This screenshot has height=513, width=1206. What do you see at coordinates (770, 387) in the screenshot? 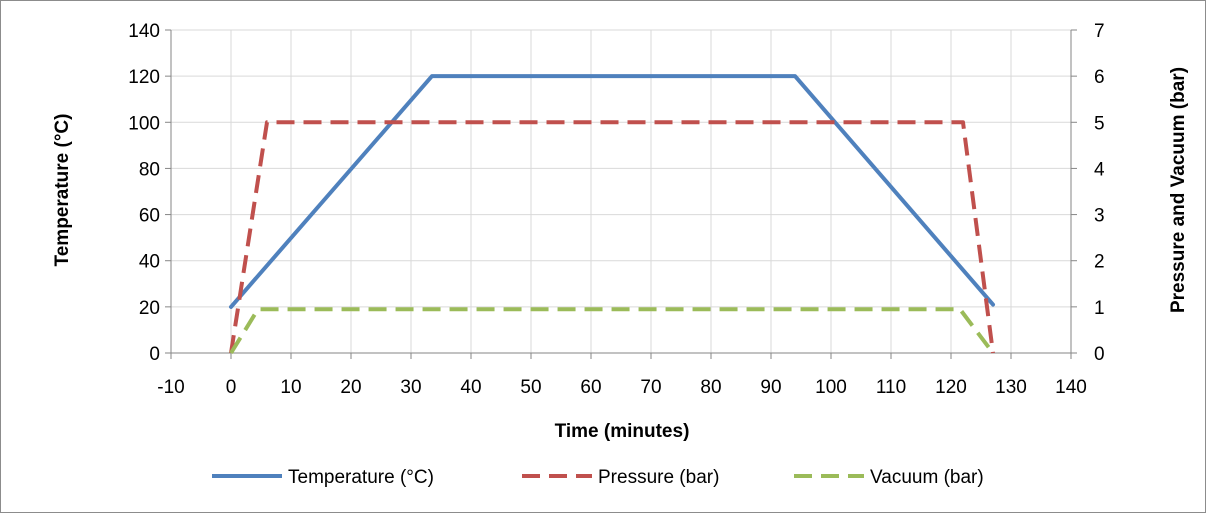
I see `x-tick-label: 90` at bounding box center [770, 387].